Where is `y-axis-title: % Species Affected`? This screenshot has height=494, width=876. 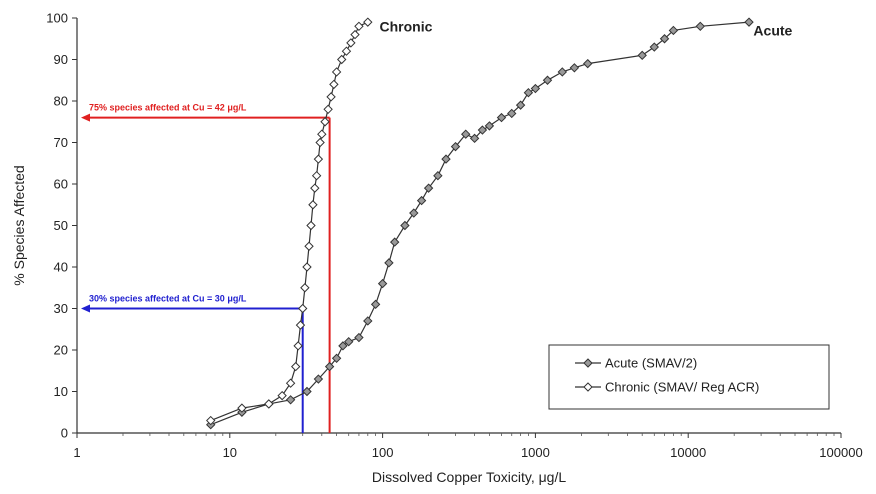 y-axis-title: % Species Affected is located at coordinates (19, 225).